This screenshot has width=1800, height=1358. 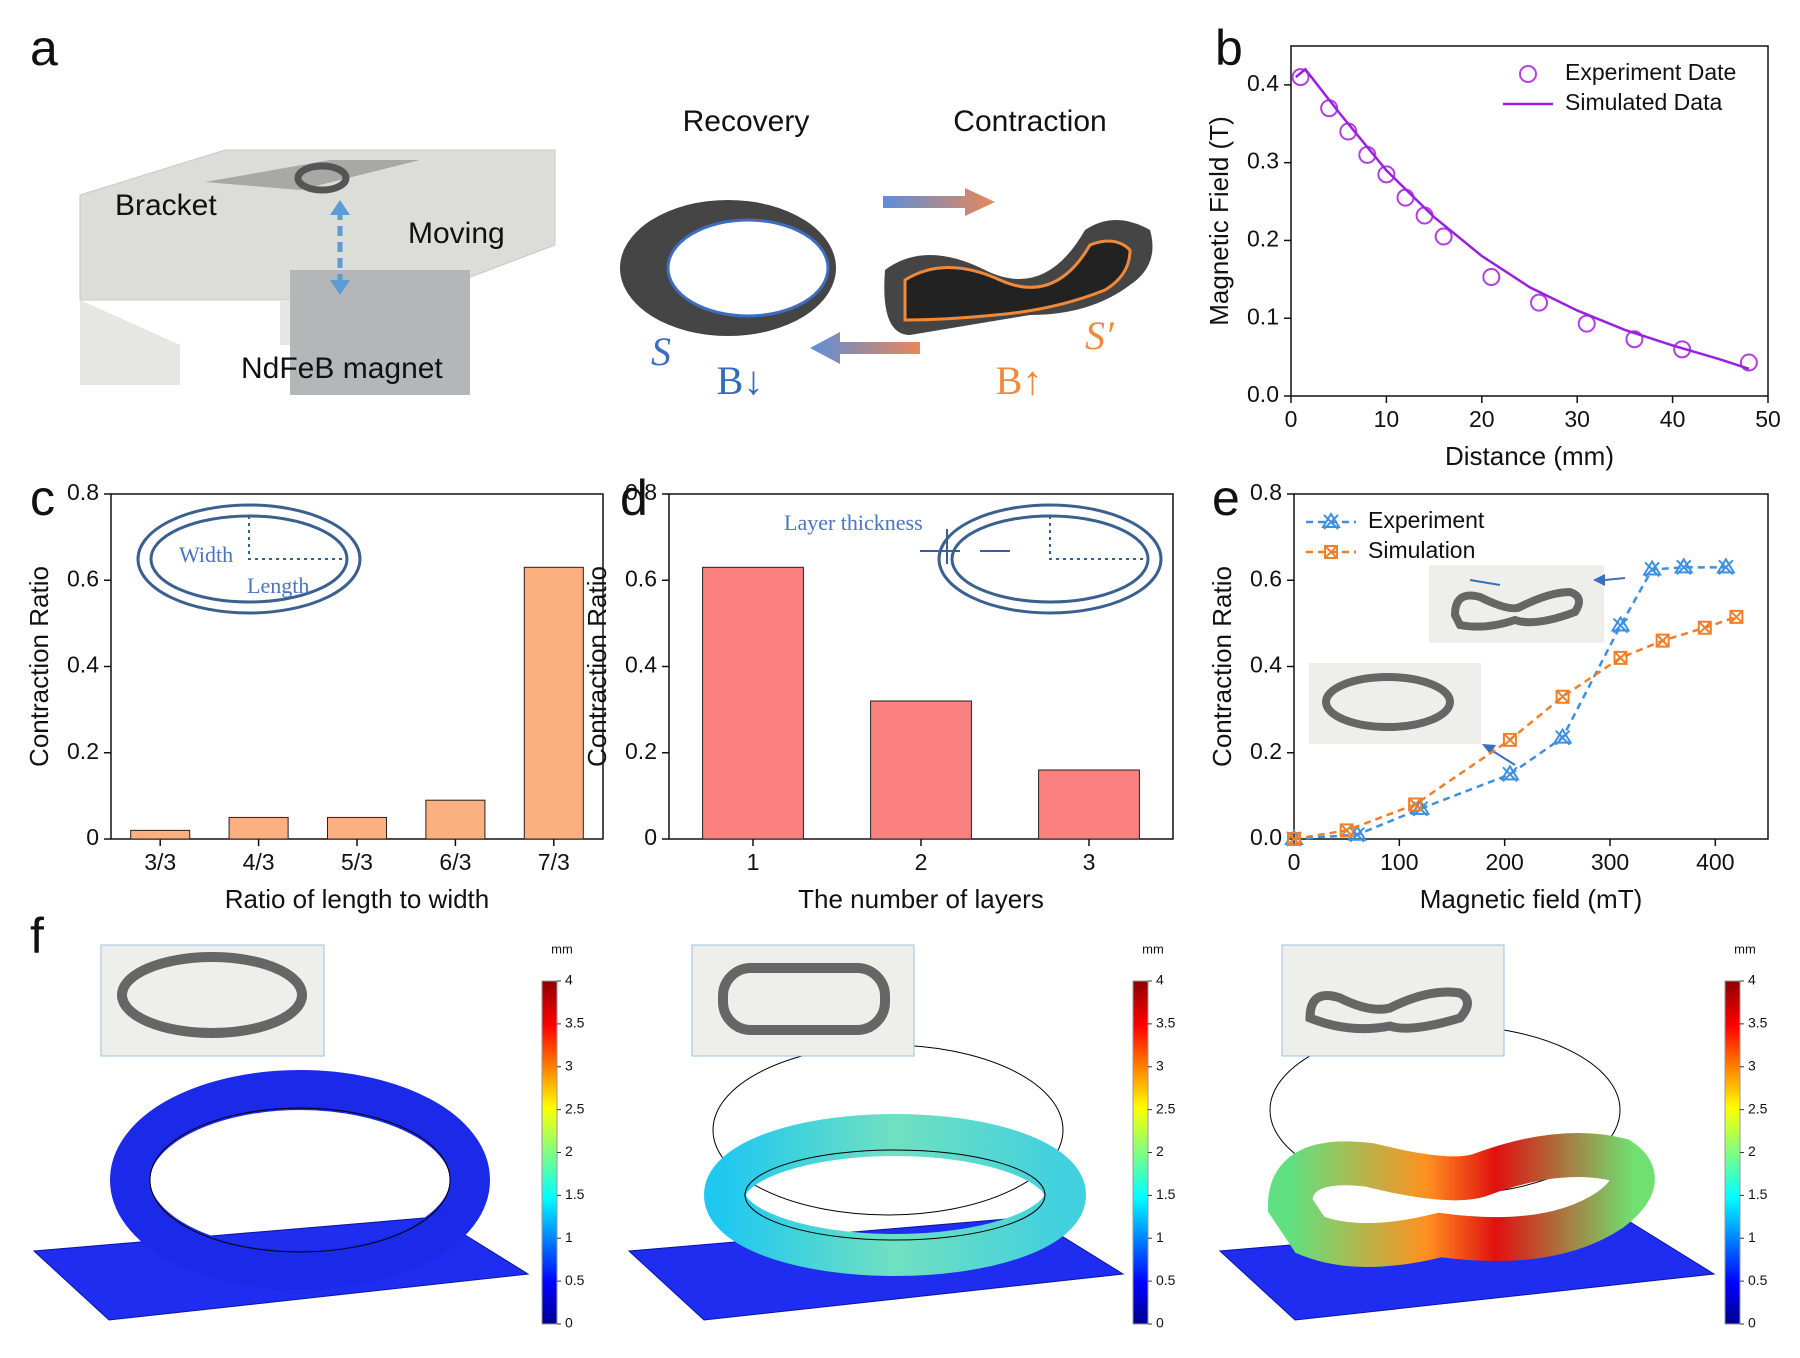 What do you see at coordinates (1529, 456) in the screenshot?
I see `x-axis-label: Distance (mm)` at bounding box center [1529, 456].